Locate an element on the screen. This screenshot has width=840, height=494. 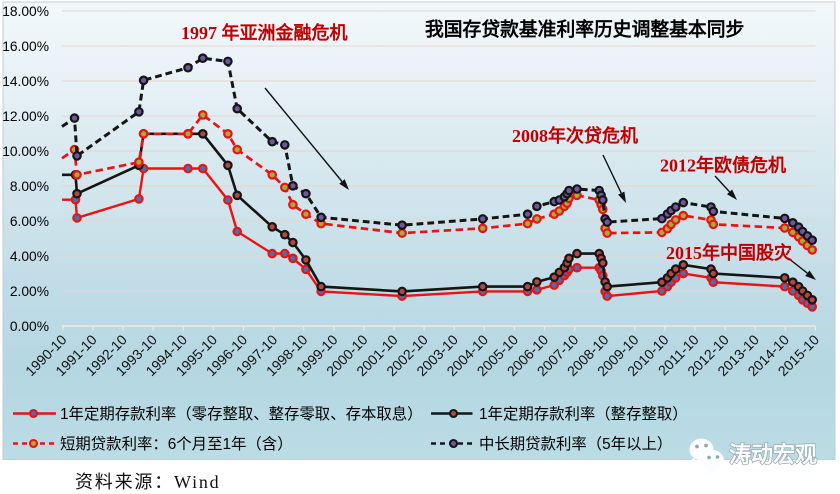
svg-text: 涛动宏观 is located at coordinates (773, 454).